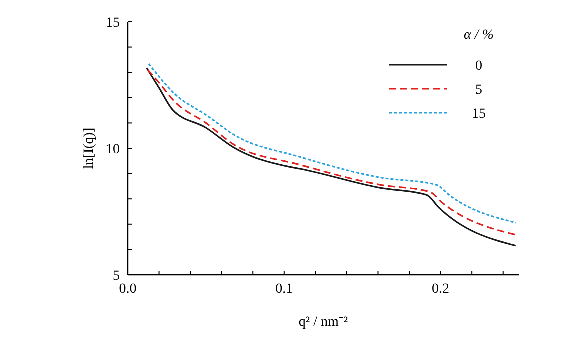 The height and width of the screenshot is (340, 569). What do you see at coordinates (441, 289) in the screenshot?
I see `x-tick-label: 0.2` at bounding box center [441, 289].